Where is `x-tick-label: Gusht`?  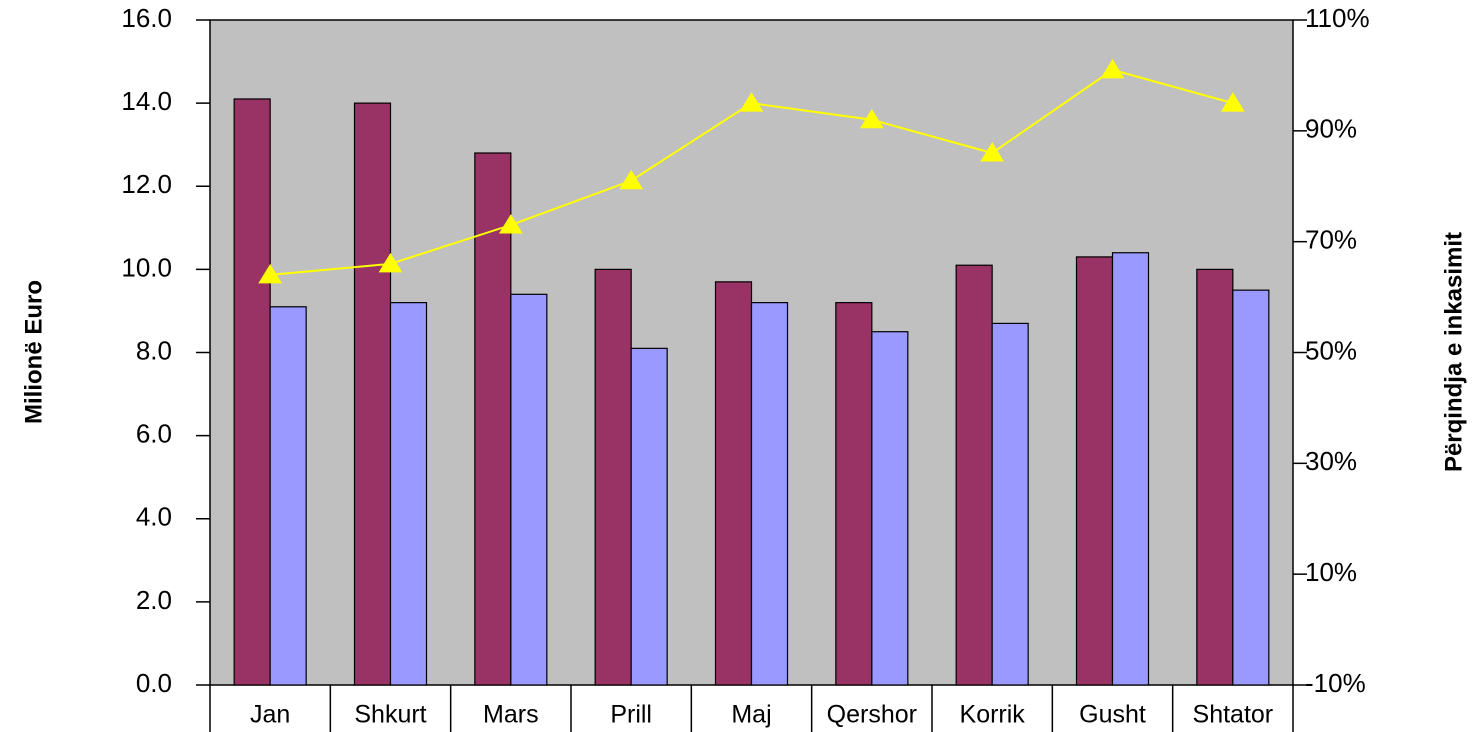 x-tick-label: Gusht is located at coordinates (1112, 715).